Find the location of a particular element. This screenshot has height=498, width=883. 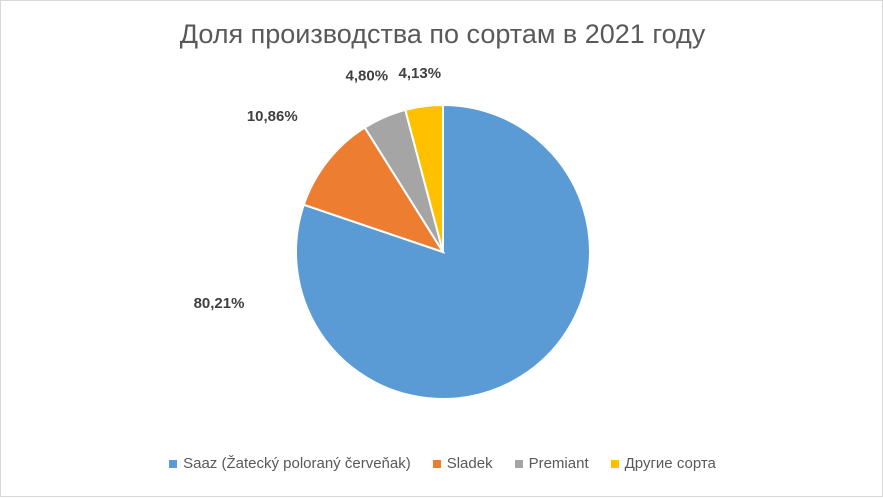

legend-swatch-sladek is located at coordinates (436, 463).